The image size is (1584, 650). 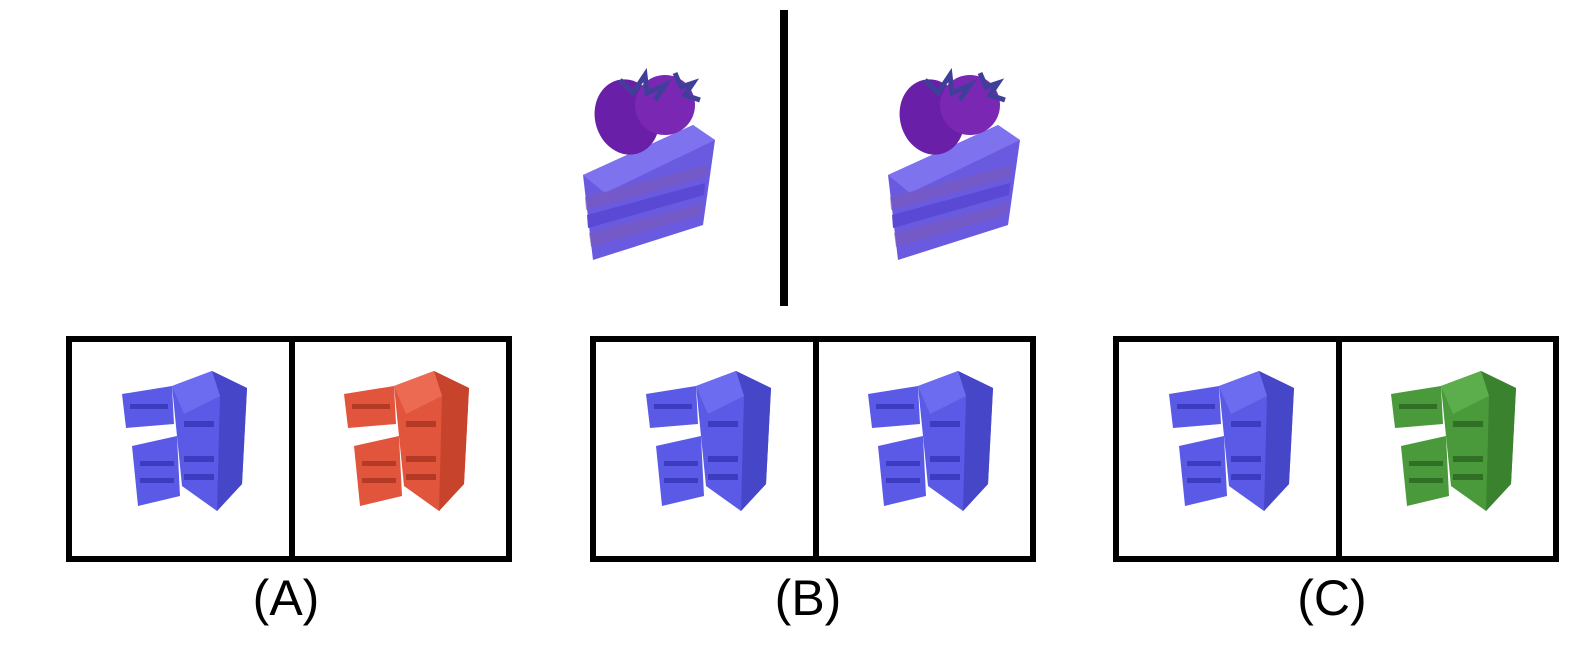 I want to click on option-a-panel, so click(x=289, y=449).